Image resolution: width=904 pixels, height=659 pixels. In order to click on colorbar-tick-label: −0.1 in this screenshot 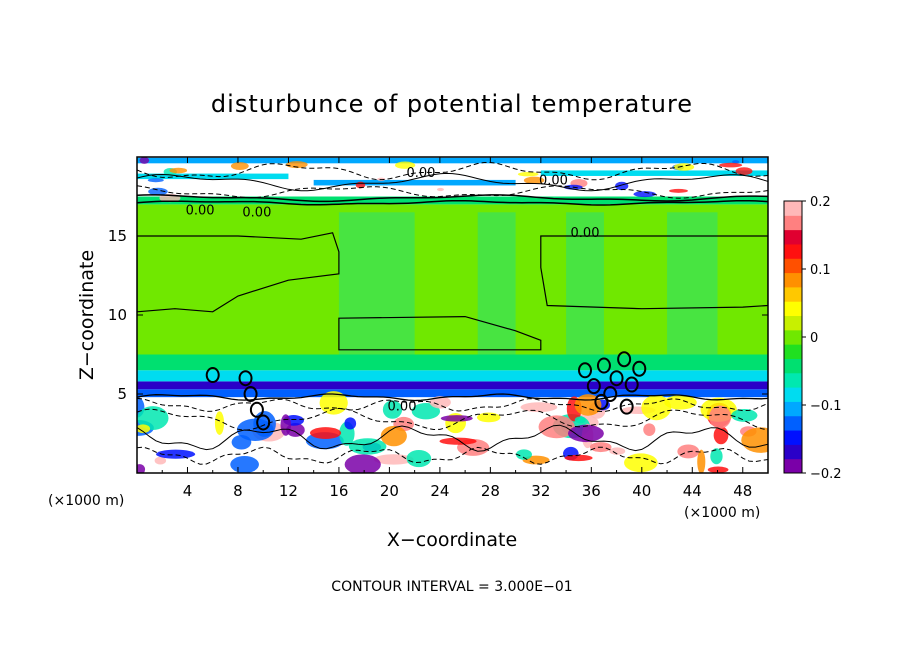, I will do `click(826, 406)`.